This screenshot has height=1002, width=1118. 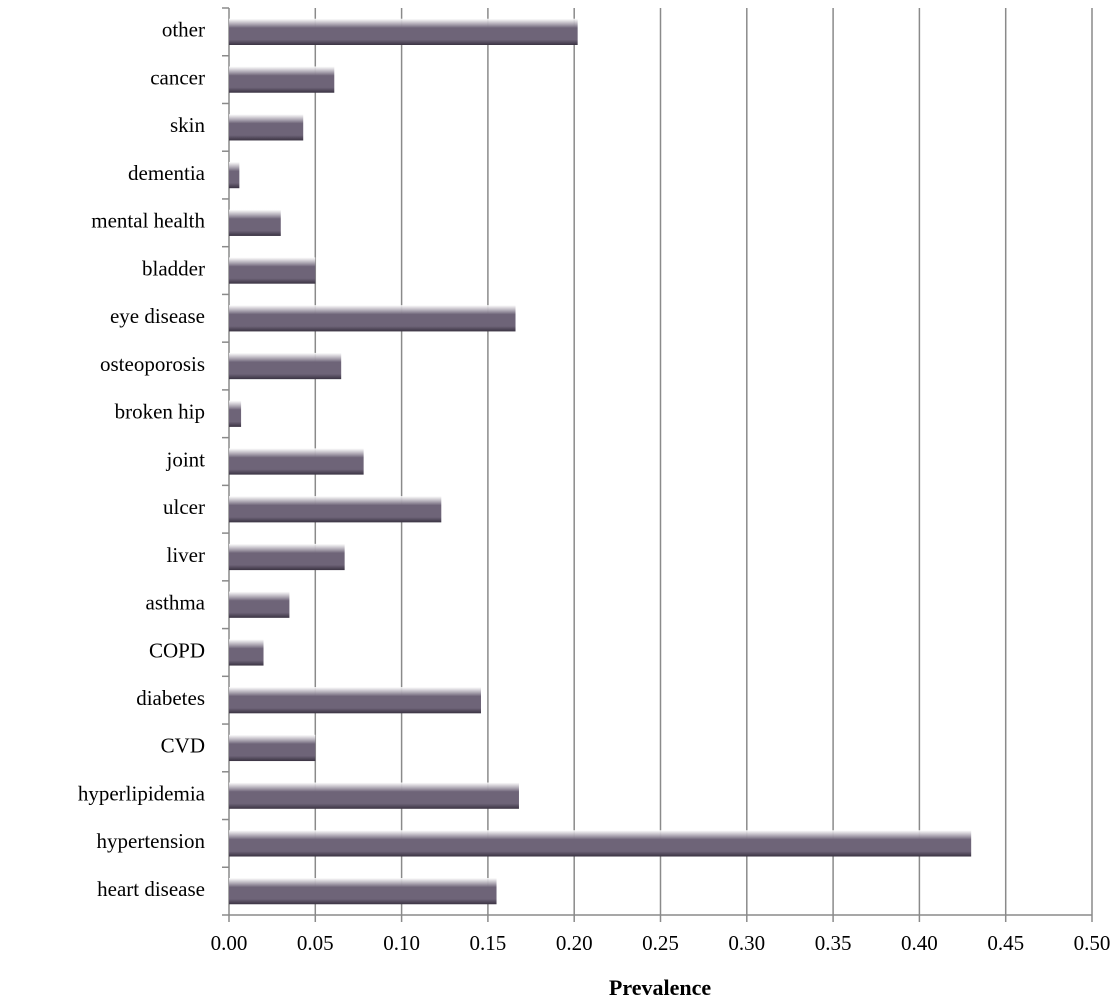 What do you see at coordinates (315, 943) in the screenshot?
I see `x-tick-label: 0.05` at bounding box center [315, 943].